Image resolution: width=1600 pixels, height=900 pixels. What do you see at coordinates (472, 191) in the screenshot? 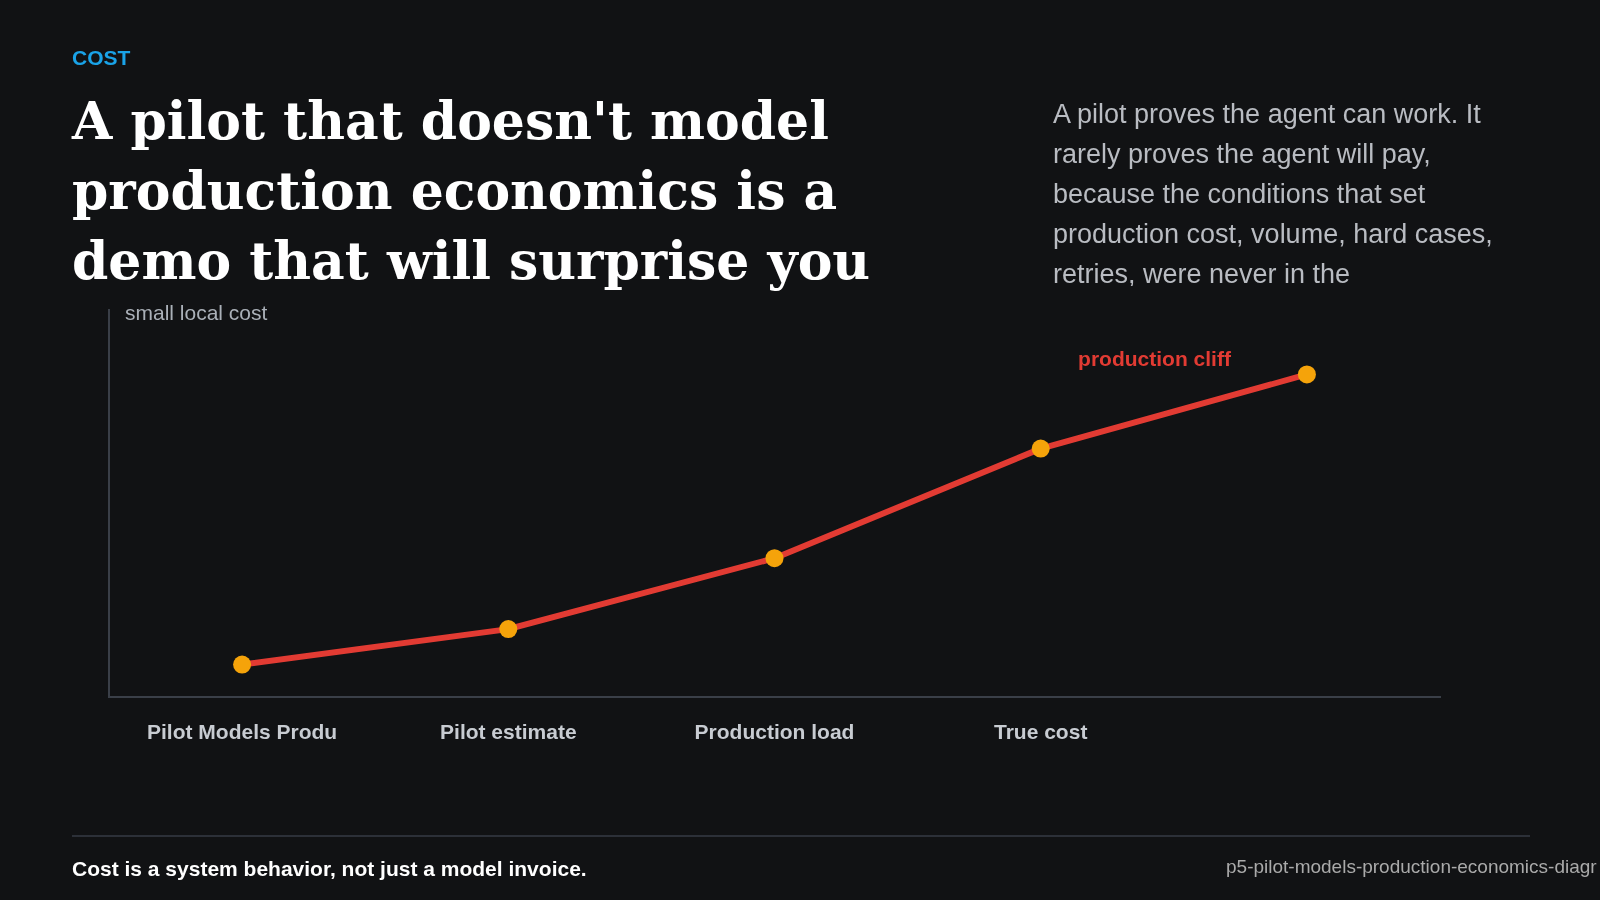
I see `chart-title: A pilot that doesn't model production economics is a demo that will surprise you` at bounding box center [472, 191].